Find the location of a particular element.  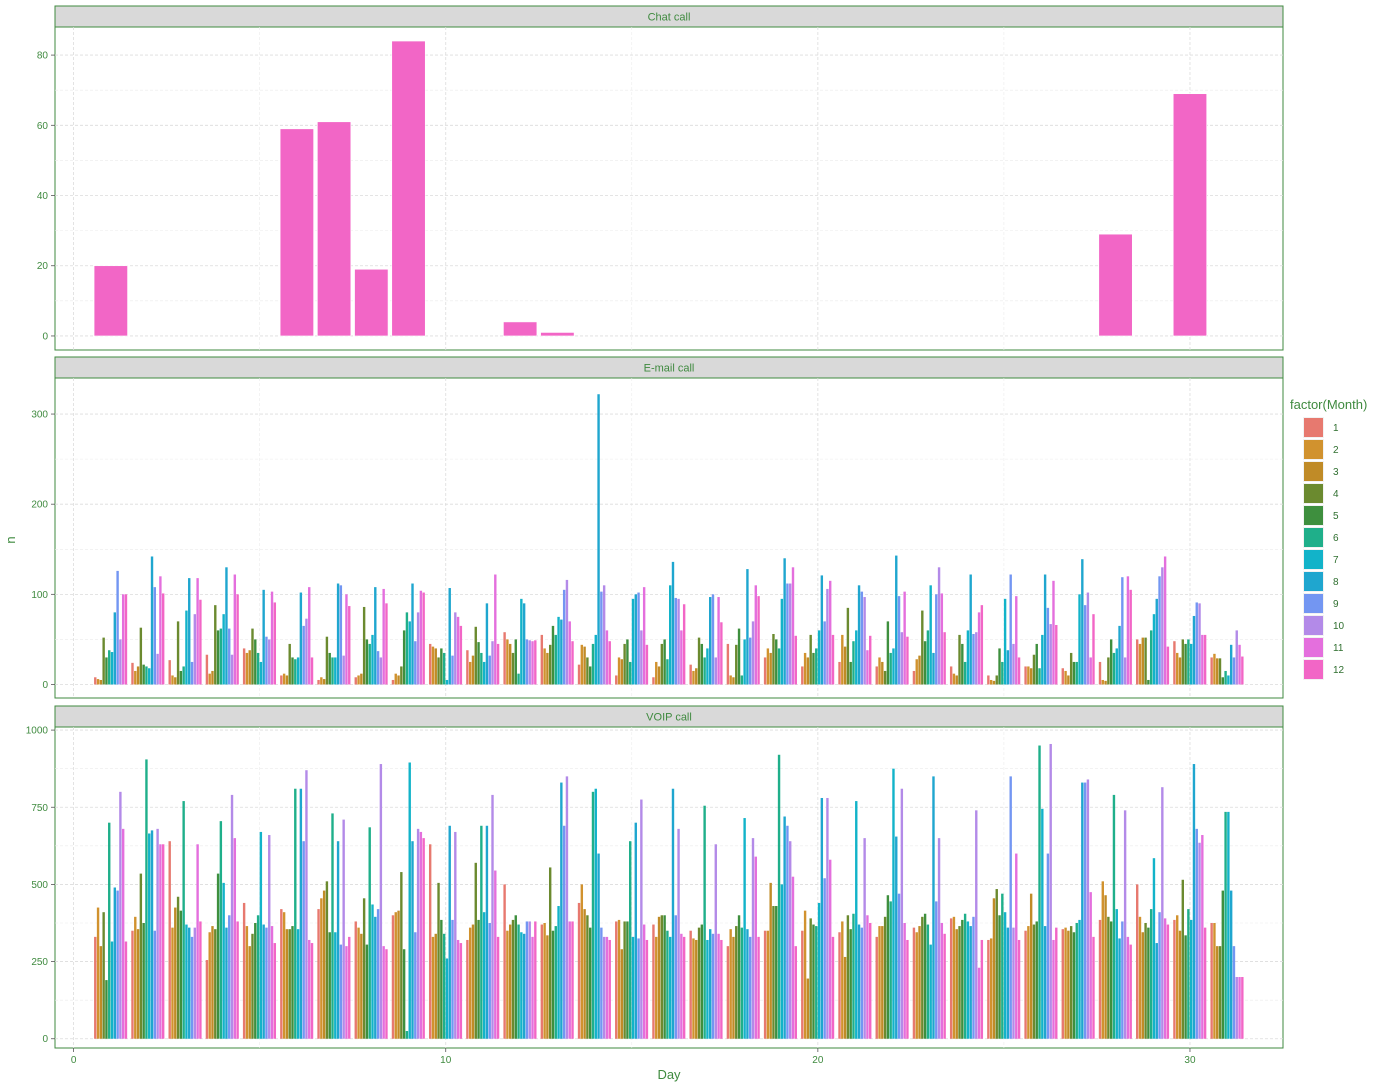

x-axis-title: Day is located at coordinates (669, 1074).